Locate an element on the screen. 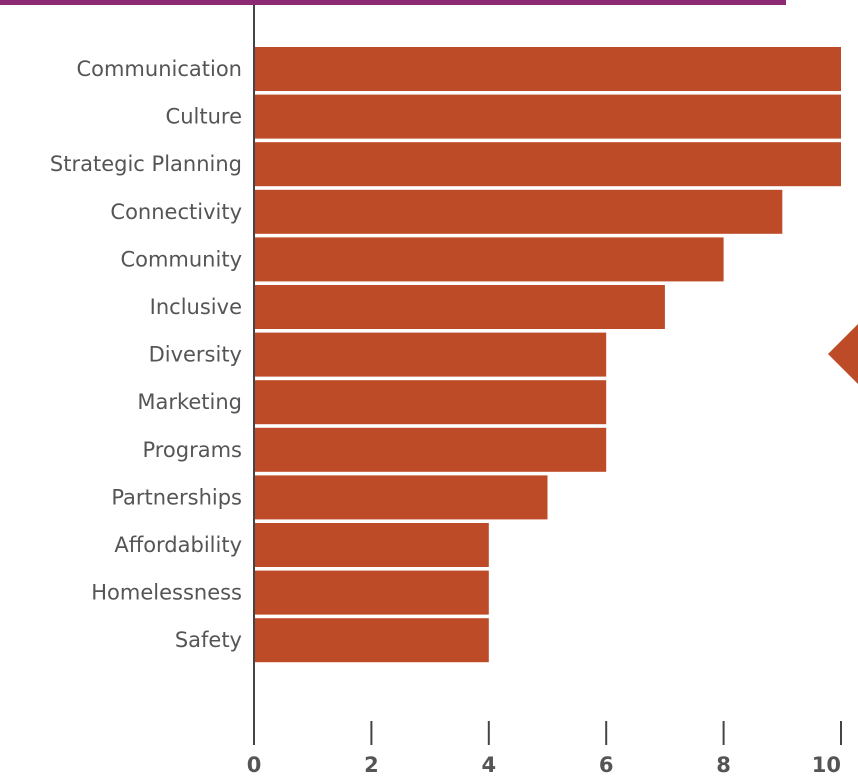 This screenshot has height=777, width=858. category-label-connectivity: Connectivity is located at coordinates (176, 212).